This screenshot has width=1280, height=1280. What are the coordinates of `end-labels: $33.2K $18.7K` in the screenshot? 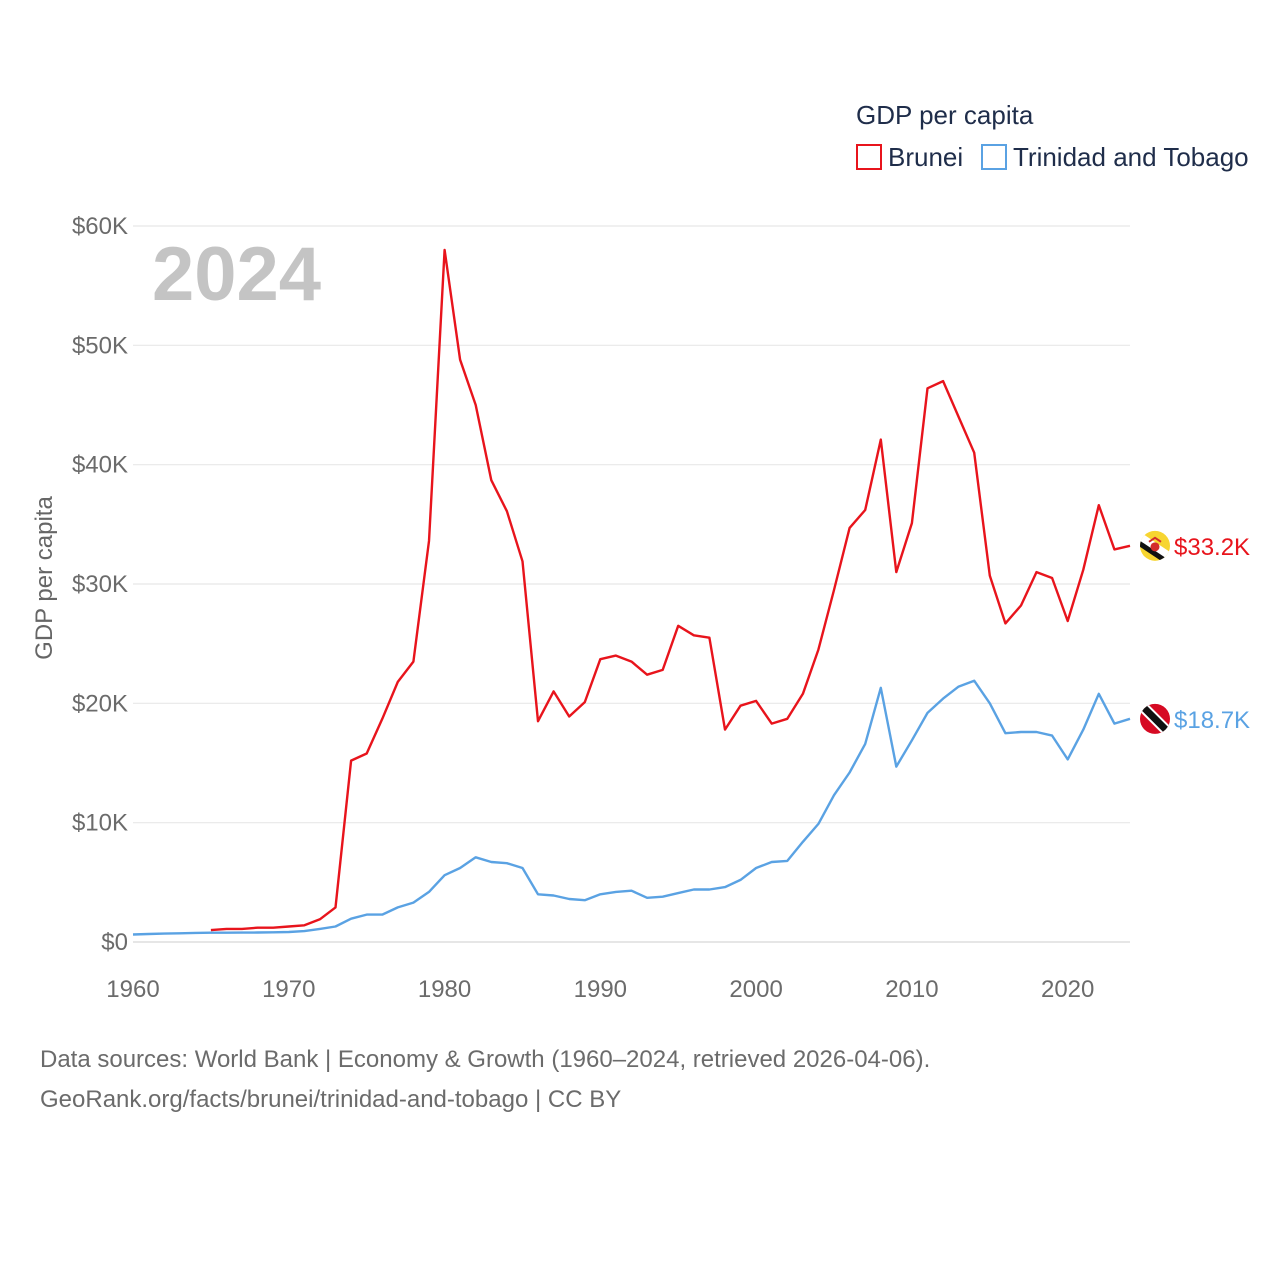 It's located at (1195, 632).